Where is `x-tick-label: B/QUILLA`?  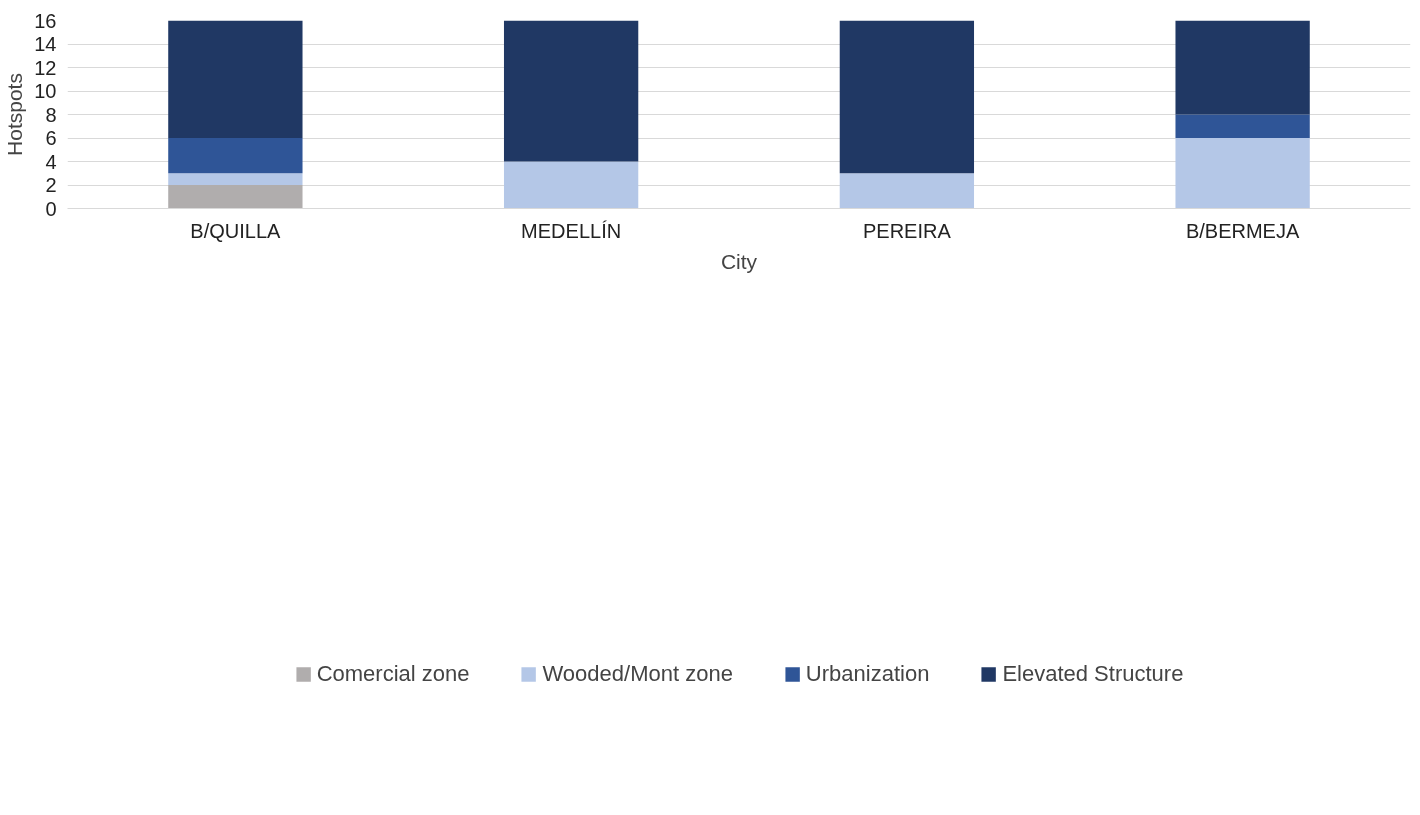 x-tick-label: B/QUILLA is located at coordinates (236, 230).